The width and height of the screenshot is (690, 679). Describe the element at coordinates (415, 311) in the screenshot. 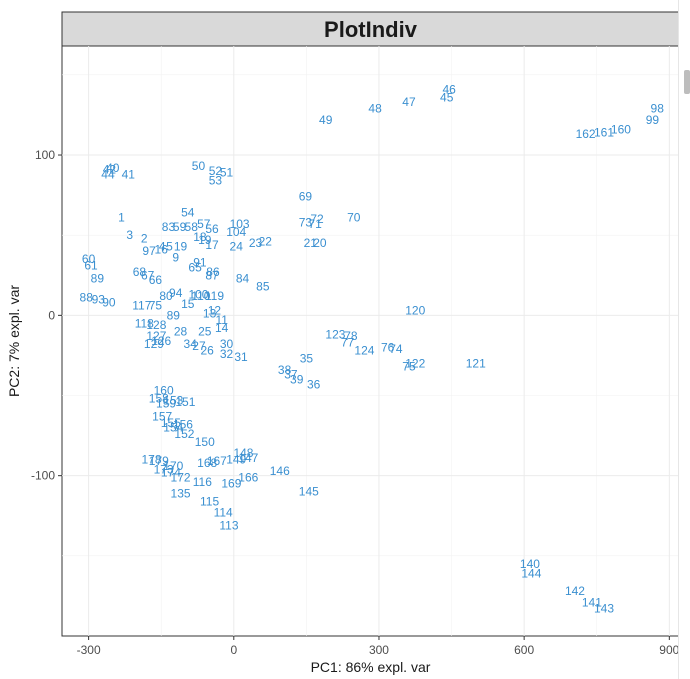

I see `sample-label: 120` at that location.